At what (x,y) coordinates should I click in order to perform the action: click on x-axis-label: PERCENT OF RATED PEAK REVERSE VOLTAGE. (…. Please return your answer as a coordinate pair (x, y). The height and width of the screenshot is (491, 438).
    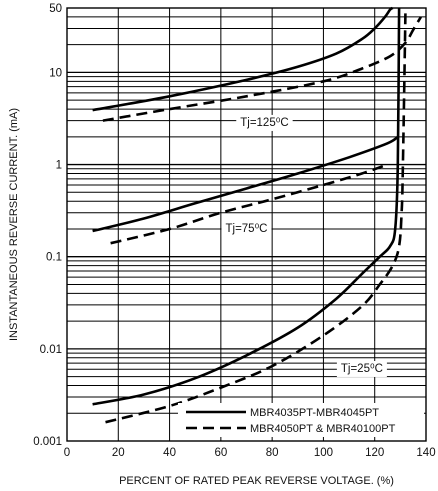
    Looking at the image, I should click on (256, 481).